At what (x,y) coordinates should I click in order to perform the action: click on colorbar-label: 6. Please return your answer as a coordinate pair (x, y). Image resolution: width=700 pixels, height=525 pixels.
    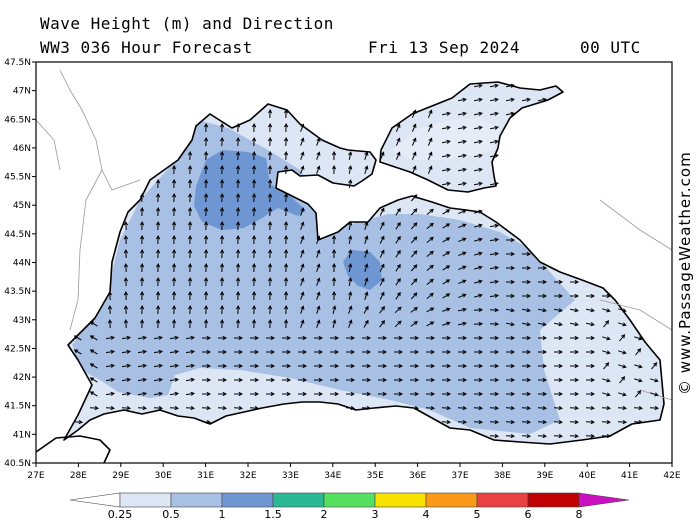
    Looking at the image, I should click on (528, 514).